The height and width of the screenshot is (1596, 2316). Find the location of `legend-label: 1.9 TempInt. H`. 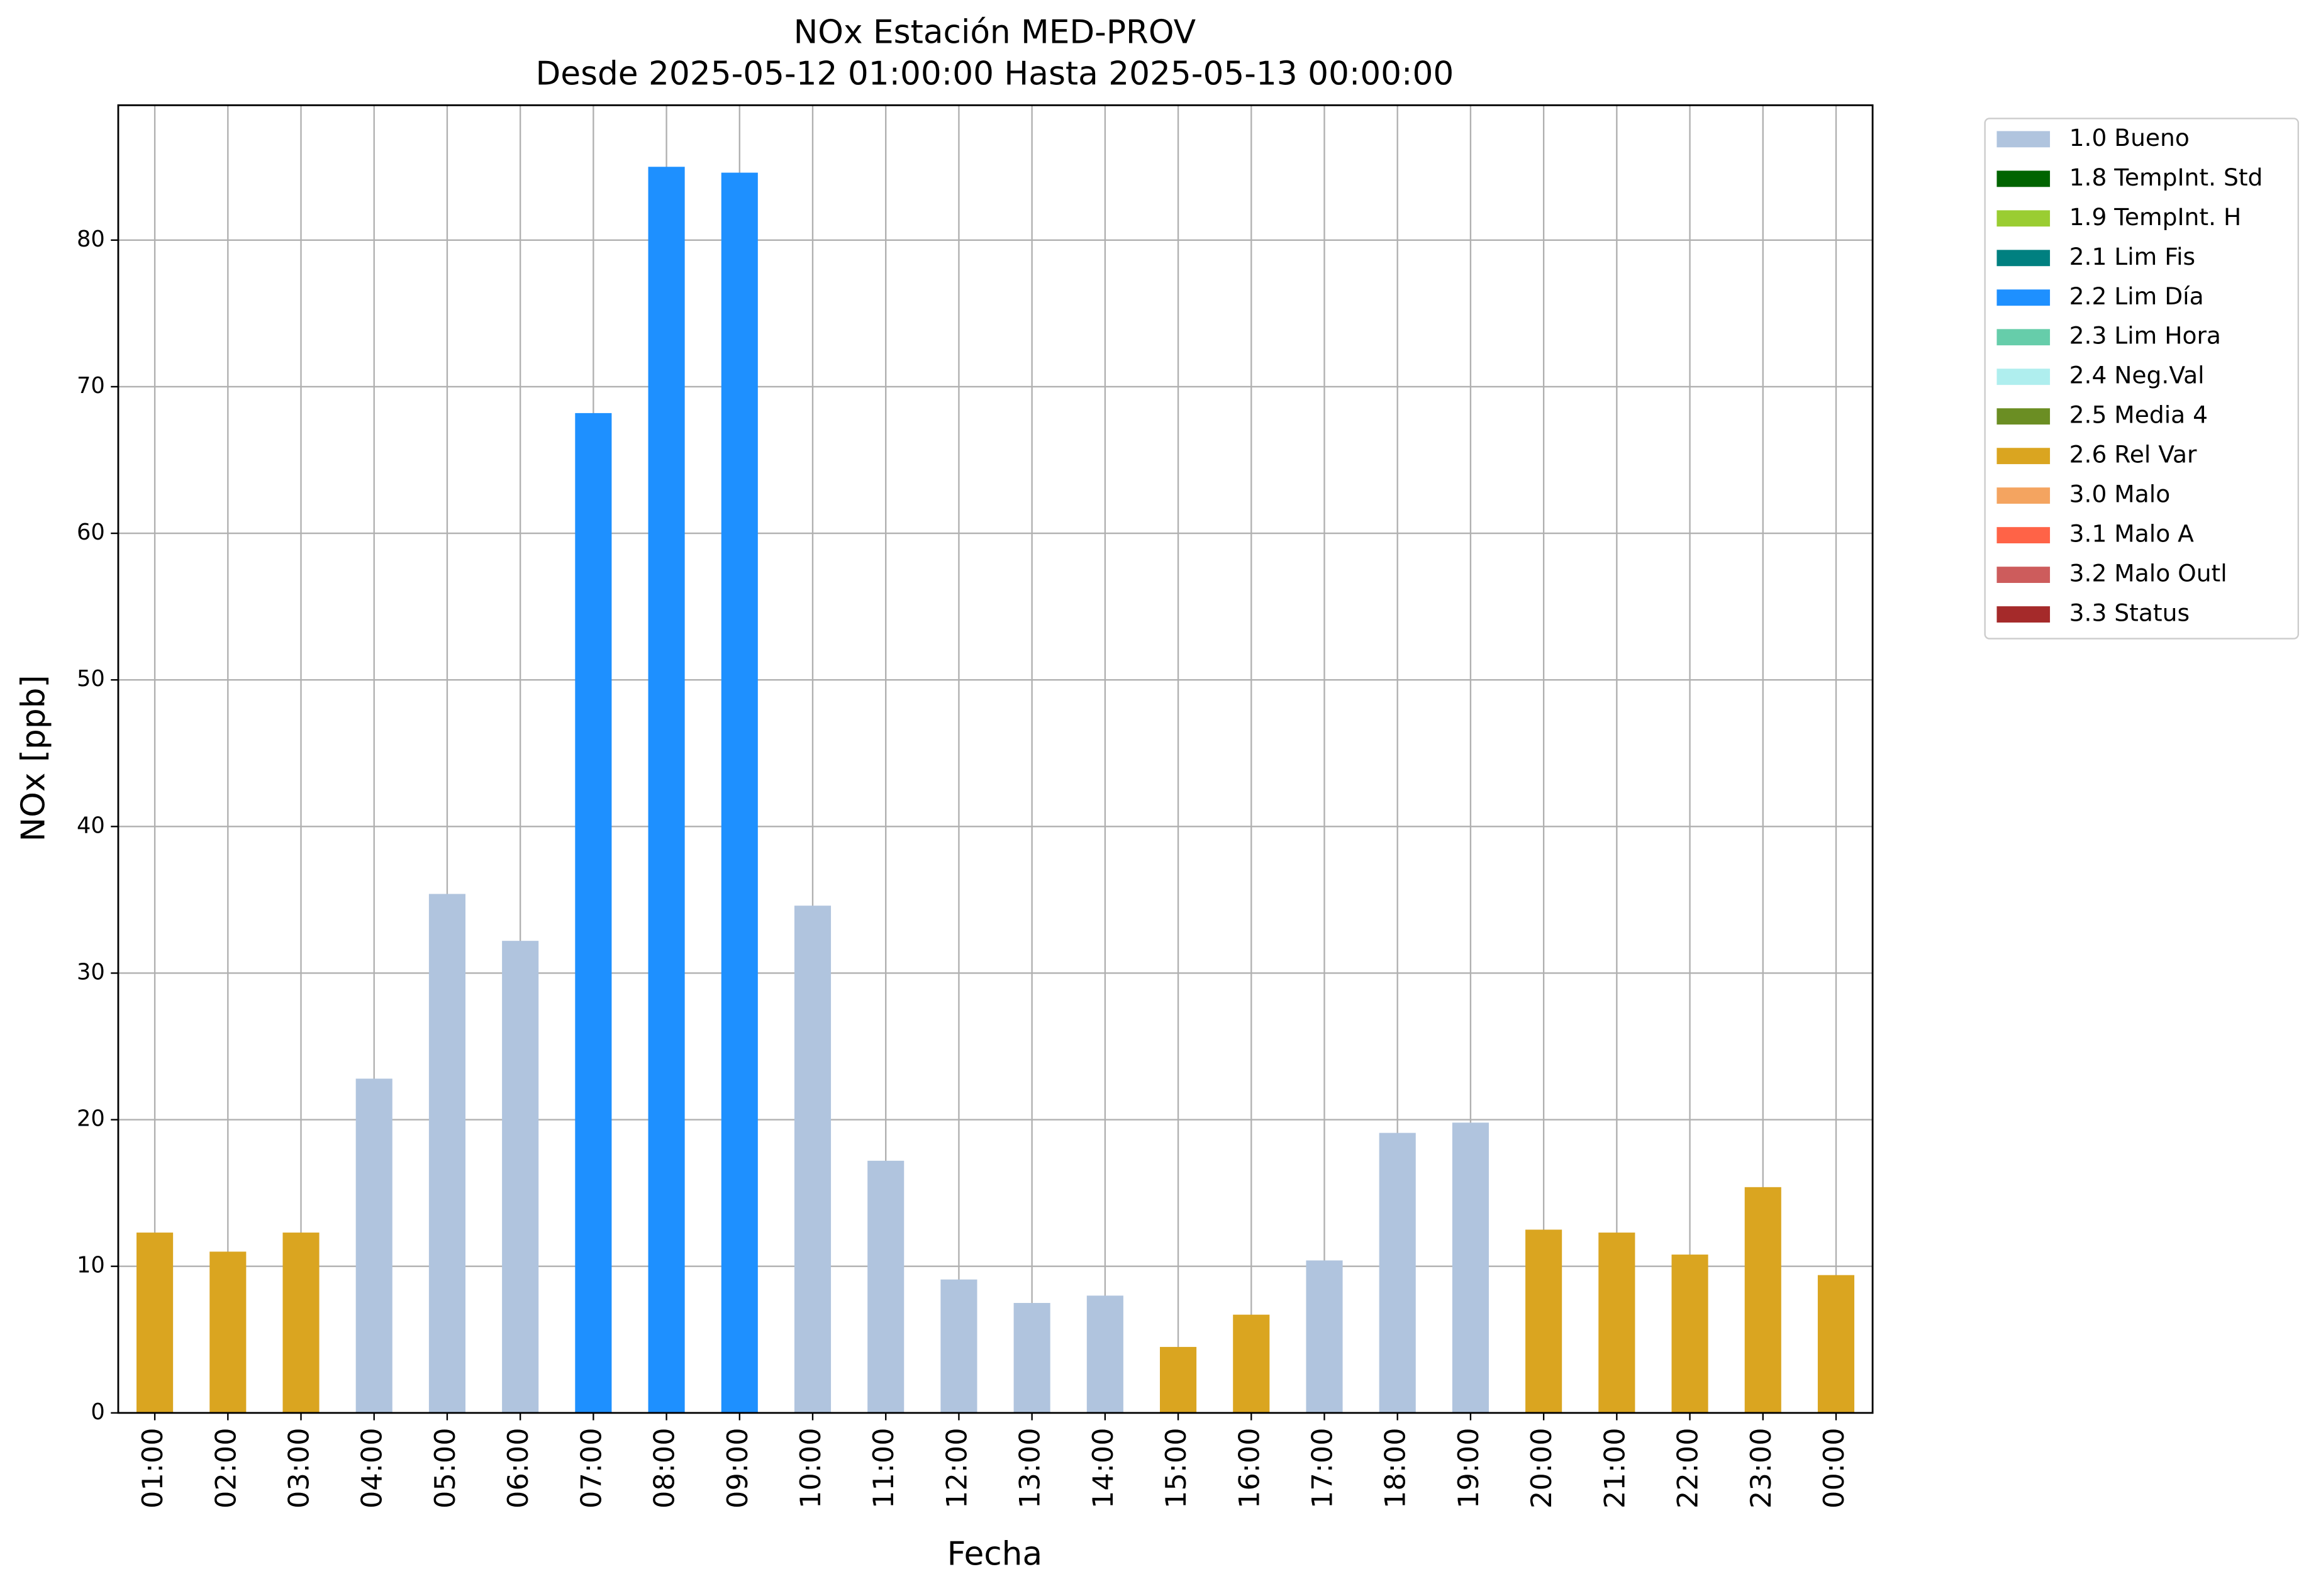

legend-label: 1.9 TempInt. H is located at coordinates (2155, 217).